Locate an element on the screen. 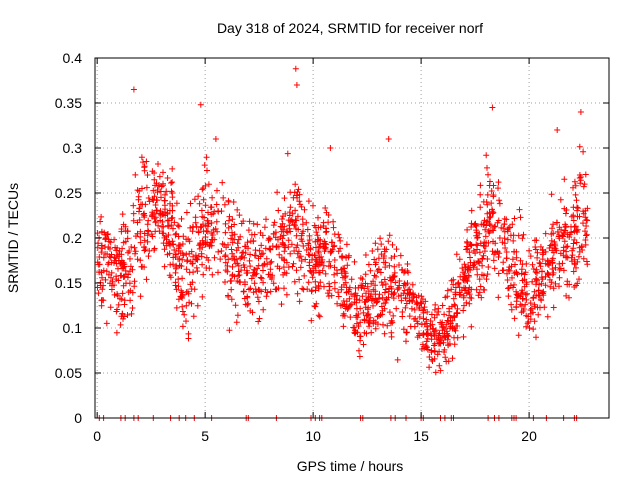 Image resolution: width=640 pixels, height=480 pixels. x-tick-label: 5 is located at coordinates (205, 436).